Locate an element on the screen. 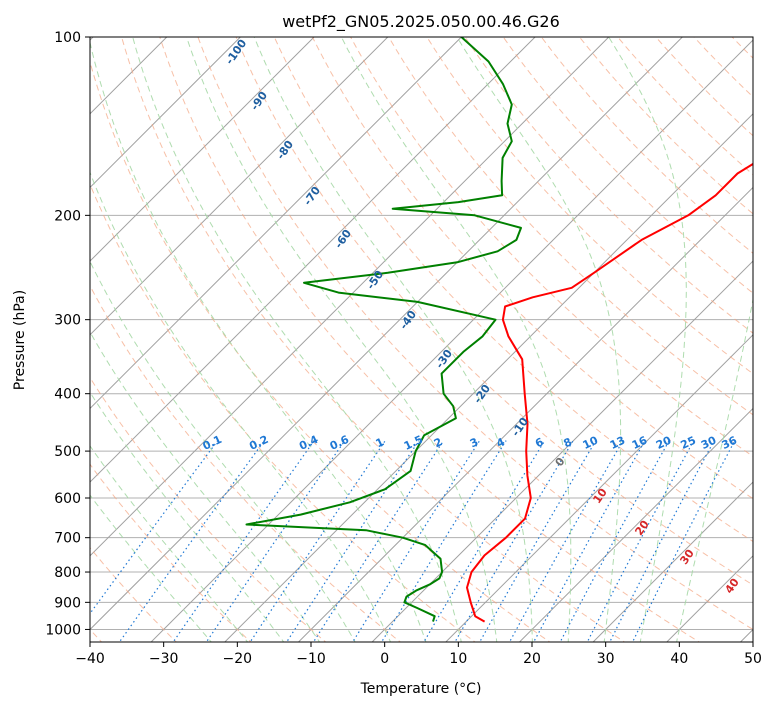  y-tick-label: 1000 is located at coordinates (63, 630).